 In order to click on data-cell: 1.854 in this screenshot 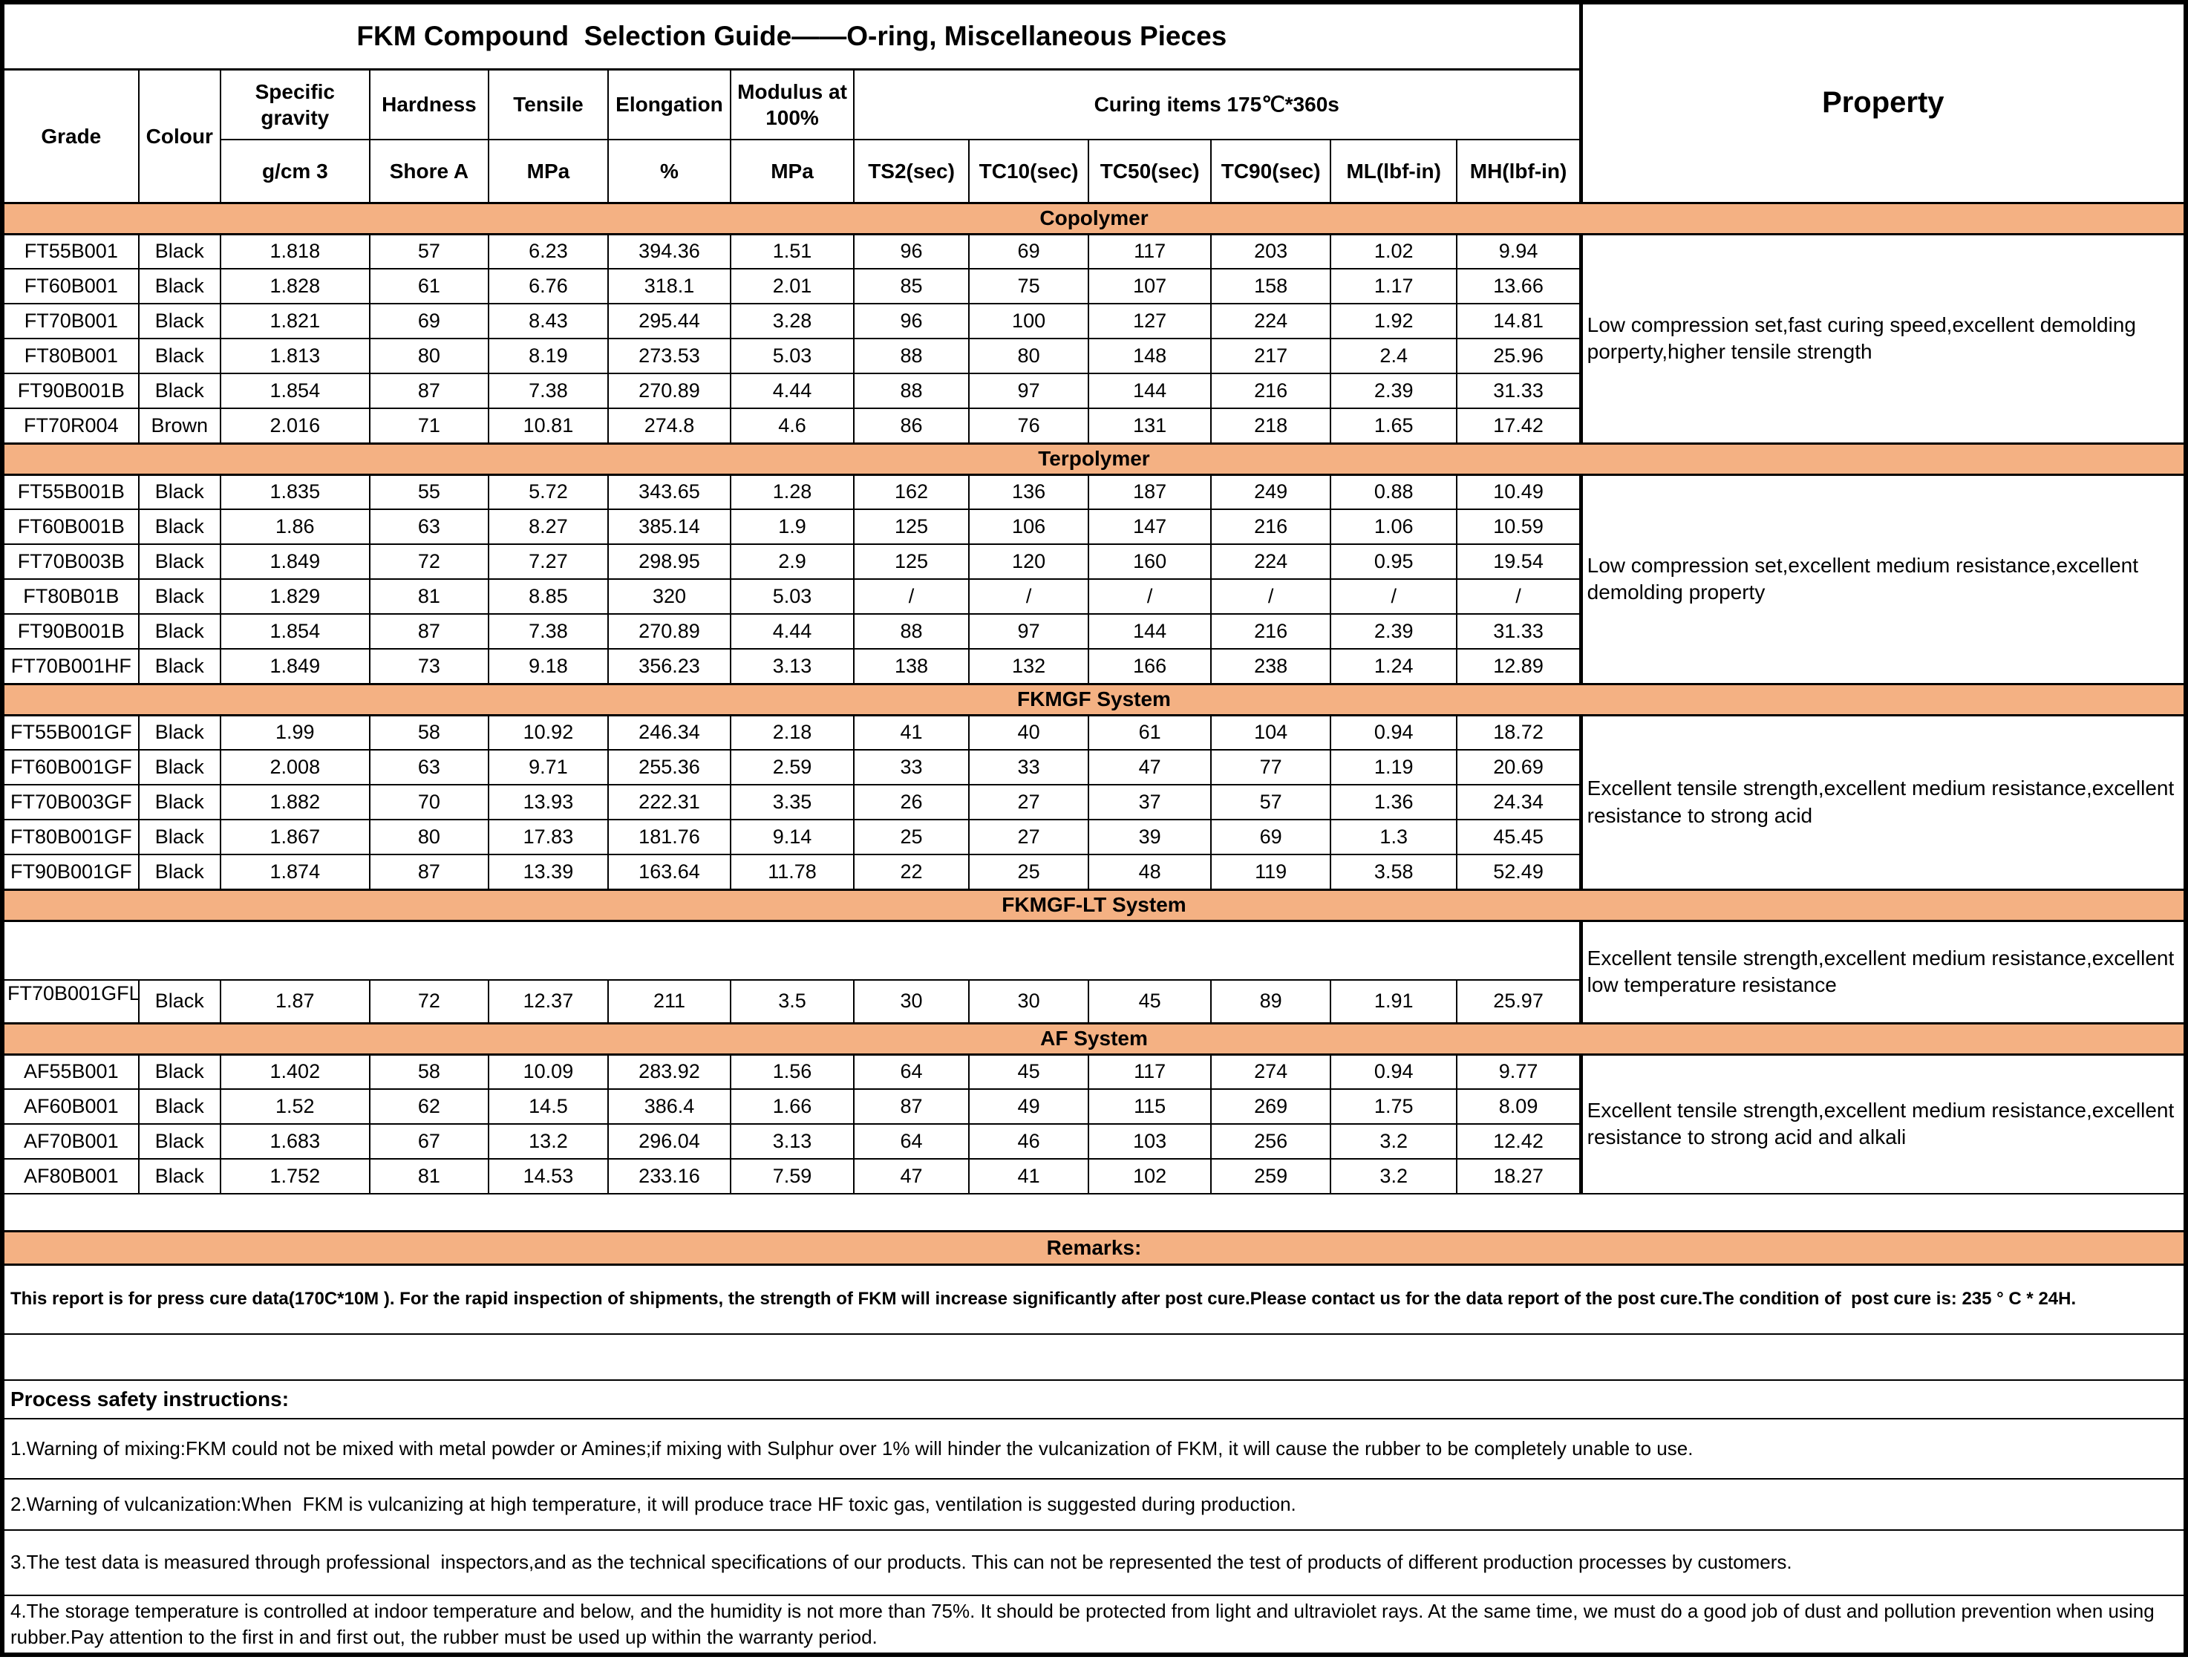, I will do `click(294, 391)`.